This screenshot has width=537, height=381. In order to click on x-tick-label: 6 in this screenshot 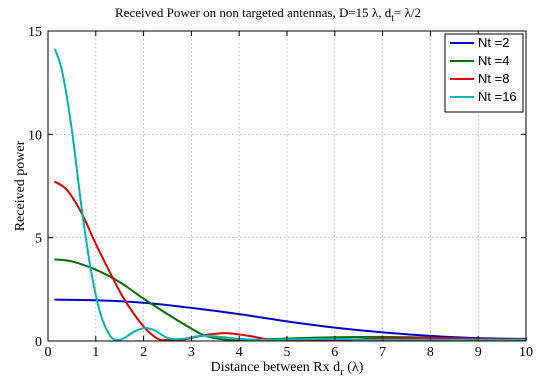, I will do `click(334, 352)`.